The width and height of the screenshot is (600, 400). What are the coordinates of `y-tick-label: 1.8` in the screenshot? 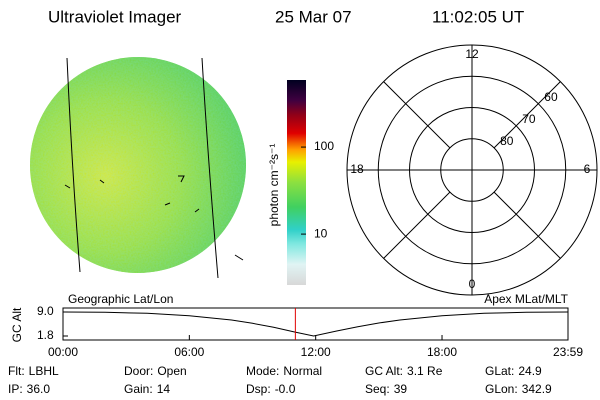 It's located at (45, 335).